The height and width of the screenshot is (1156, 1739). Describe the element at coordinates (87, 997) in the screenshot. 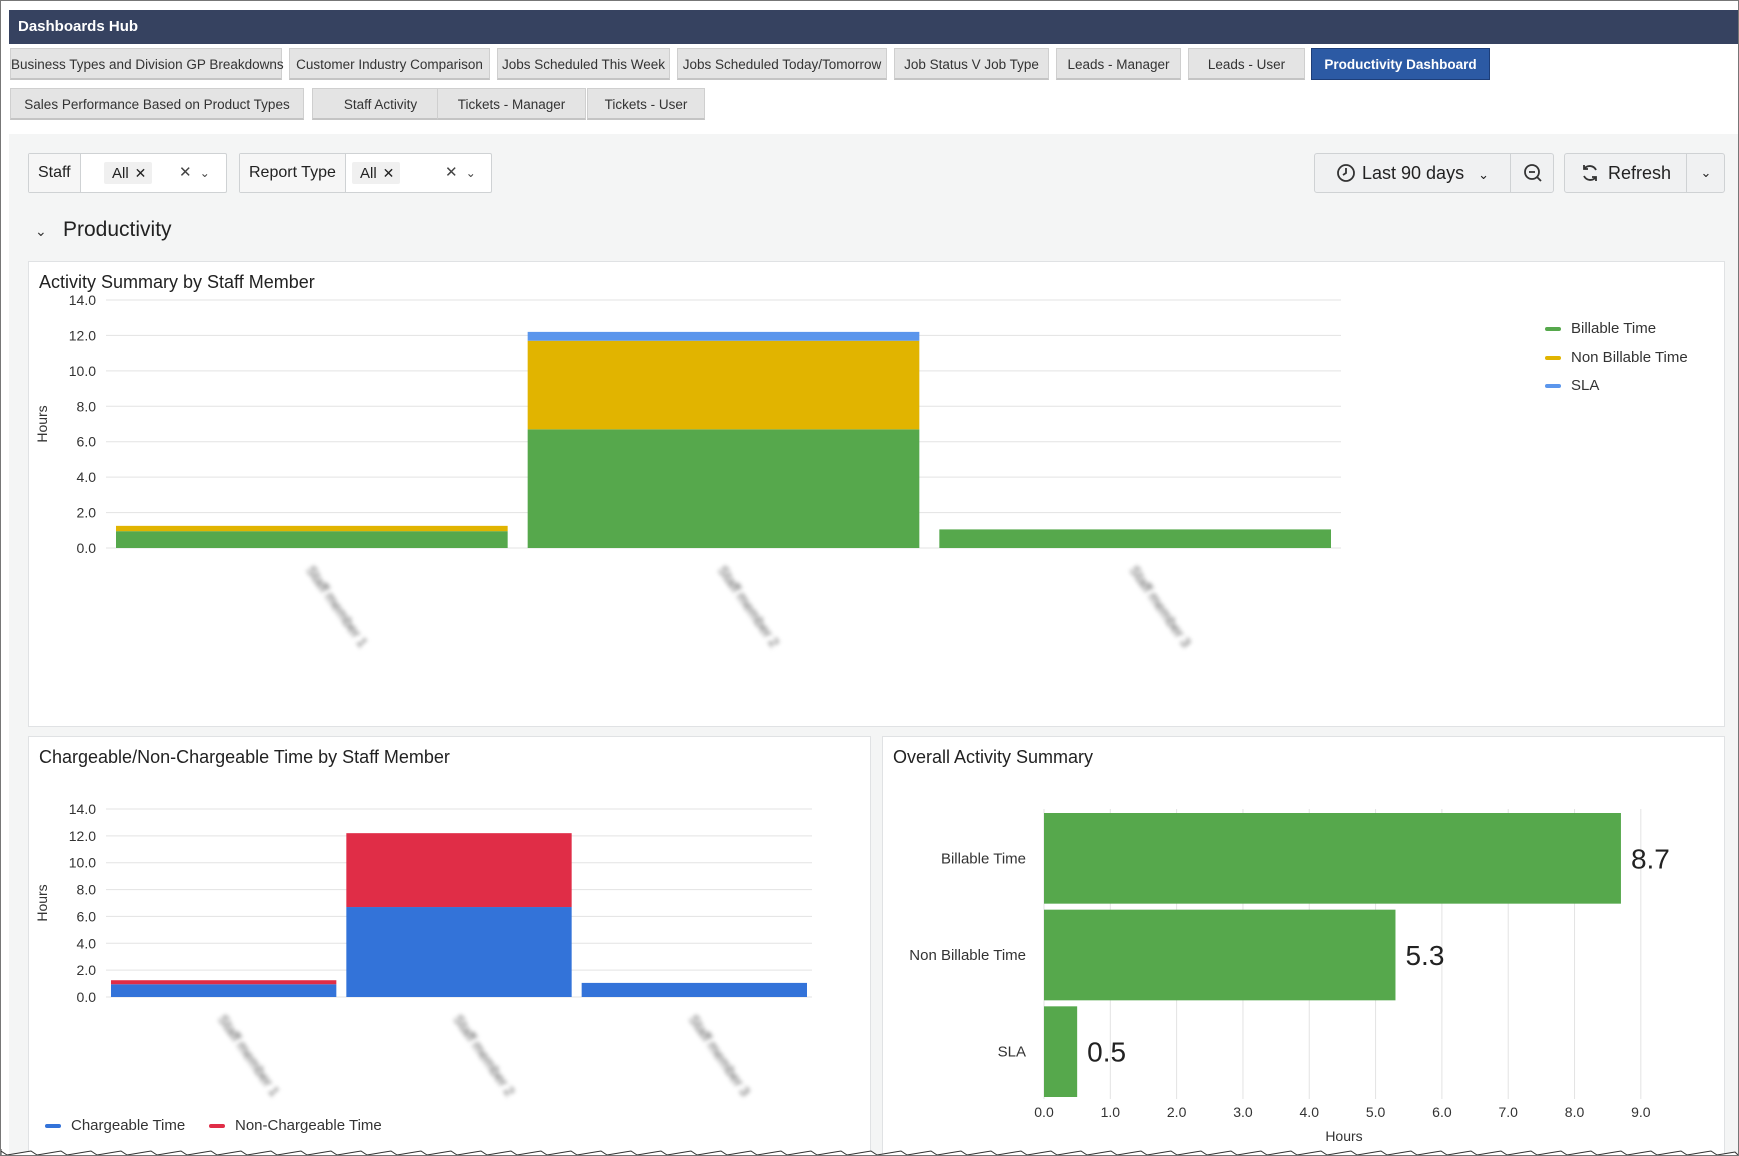

I see `y-tick-label: 0.0` at that location.